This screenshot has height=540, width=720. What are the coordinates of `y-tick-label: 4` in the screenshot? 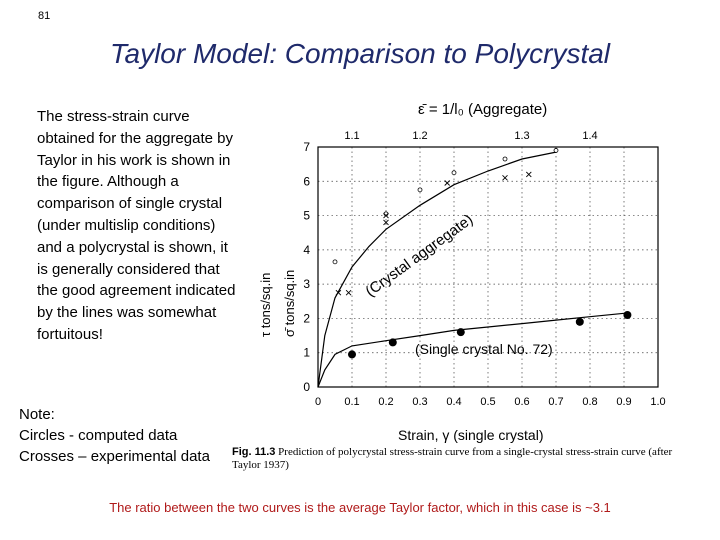 It's located at (306, 250).